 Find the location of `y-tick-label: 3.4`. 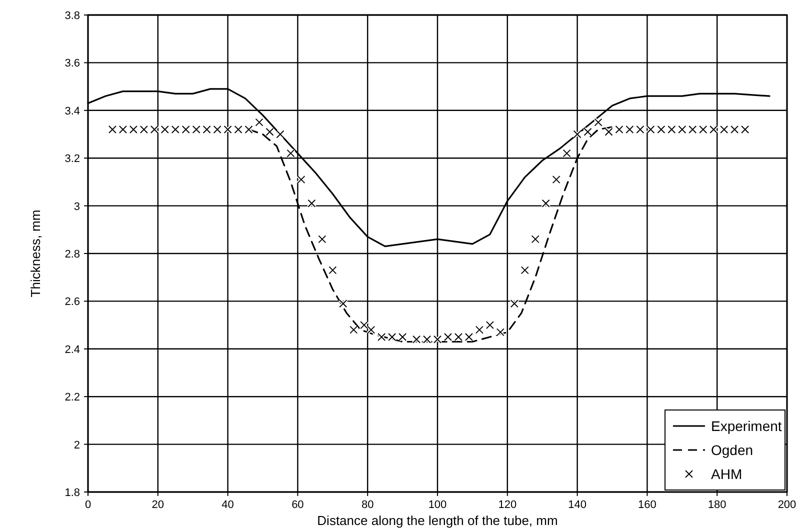

y-tick-label: 3.4 is located at coordinates (72, 111).